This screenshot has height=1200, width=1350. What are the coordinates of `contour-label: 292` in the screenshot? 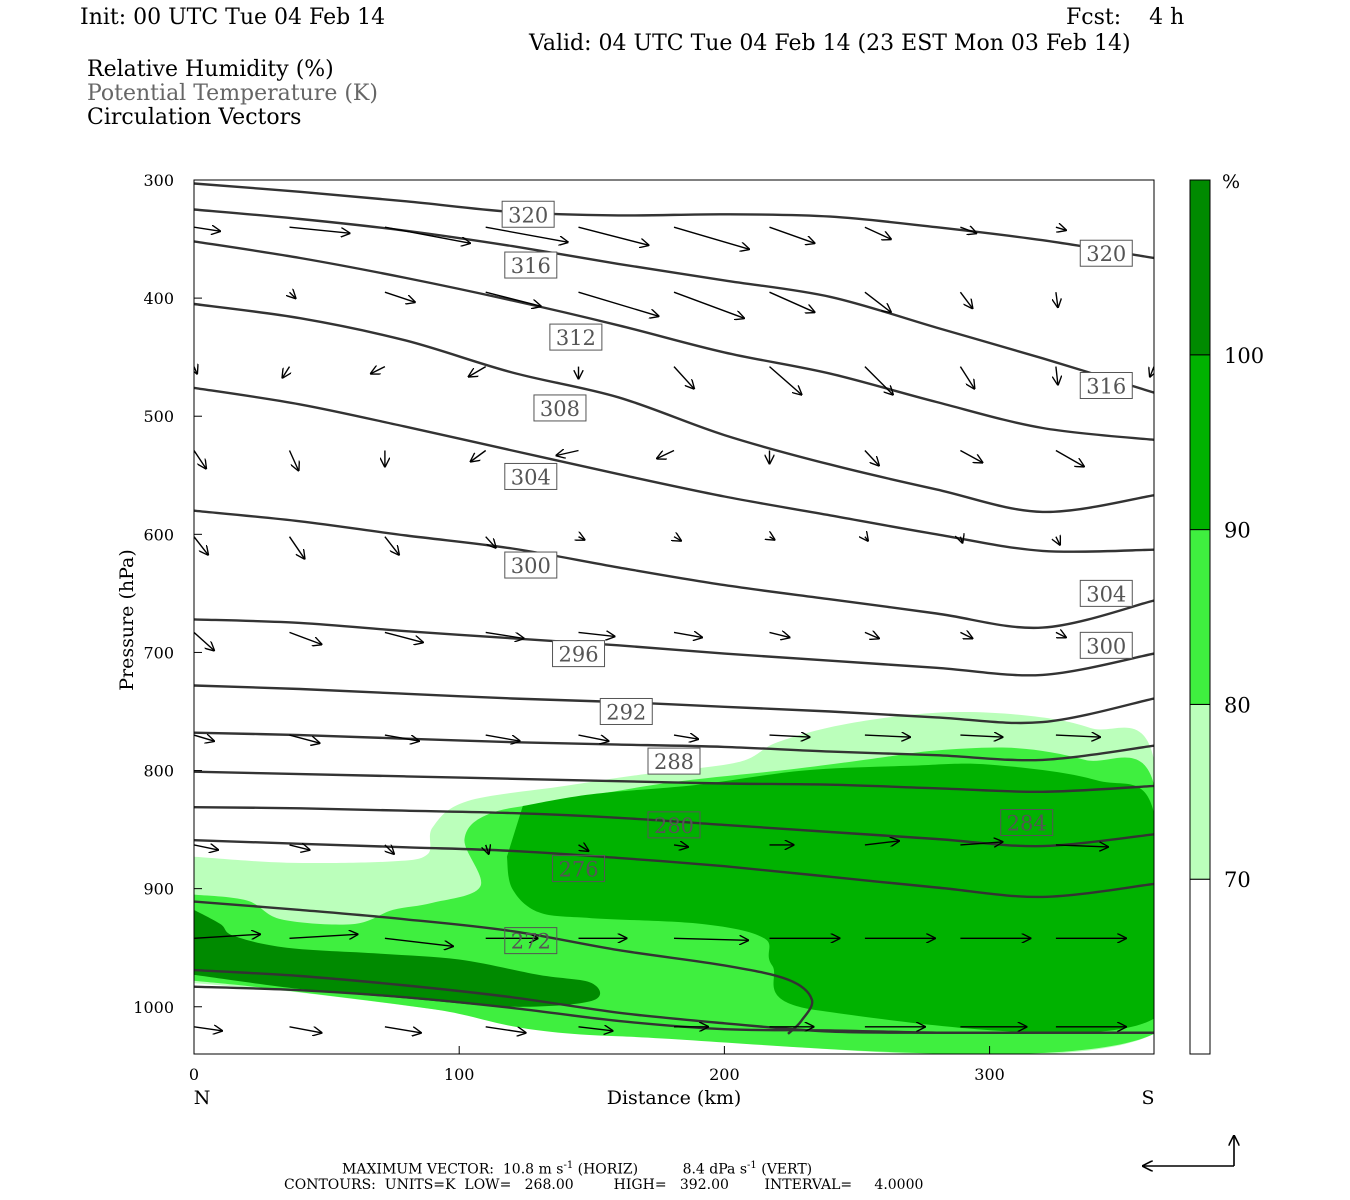 It's located at (626, 712).